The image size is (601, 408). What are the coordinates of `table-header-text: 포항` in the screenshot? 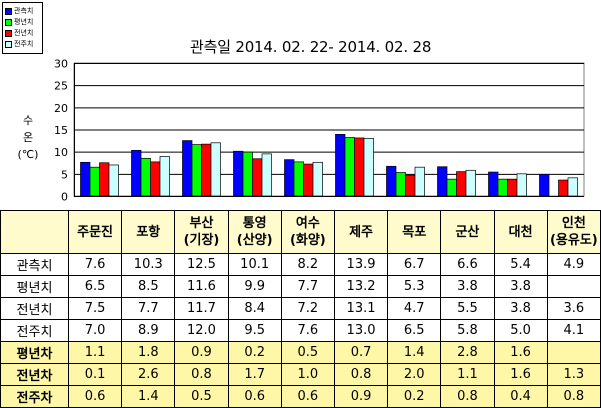 It's located at (148, 232).